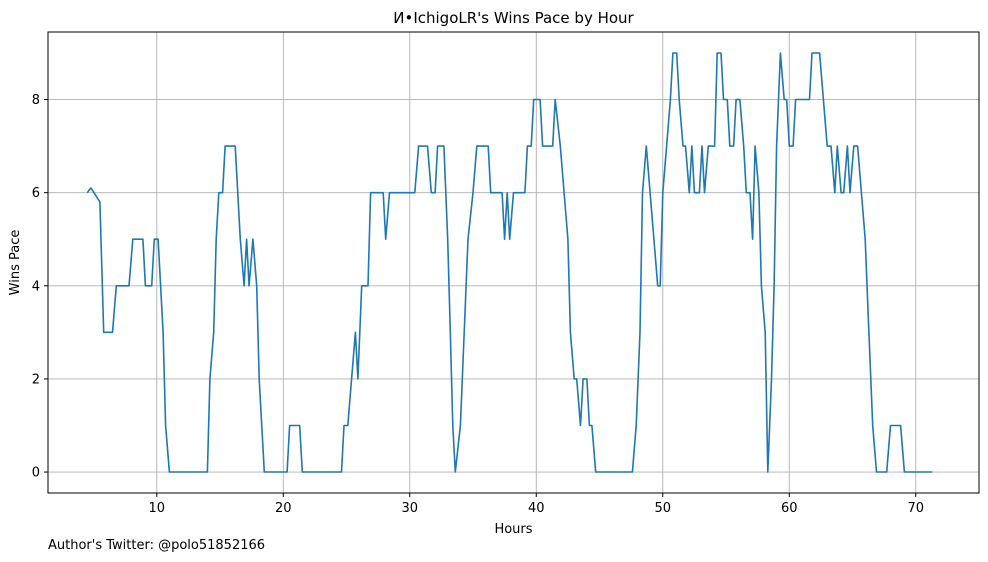  What do you see at coordinates (15, 263) in the screenshot?
I see `y-axis-label: Wins Pace` at bounding box center [15, 263].